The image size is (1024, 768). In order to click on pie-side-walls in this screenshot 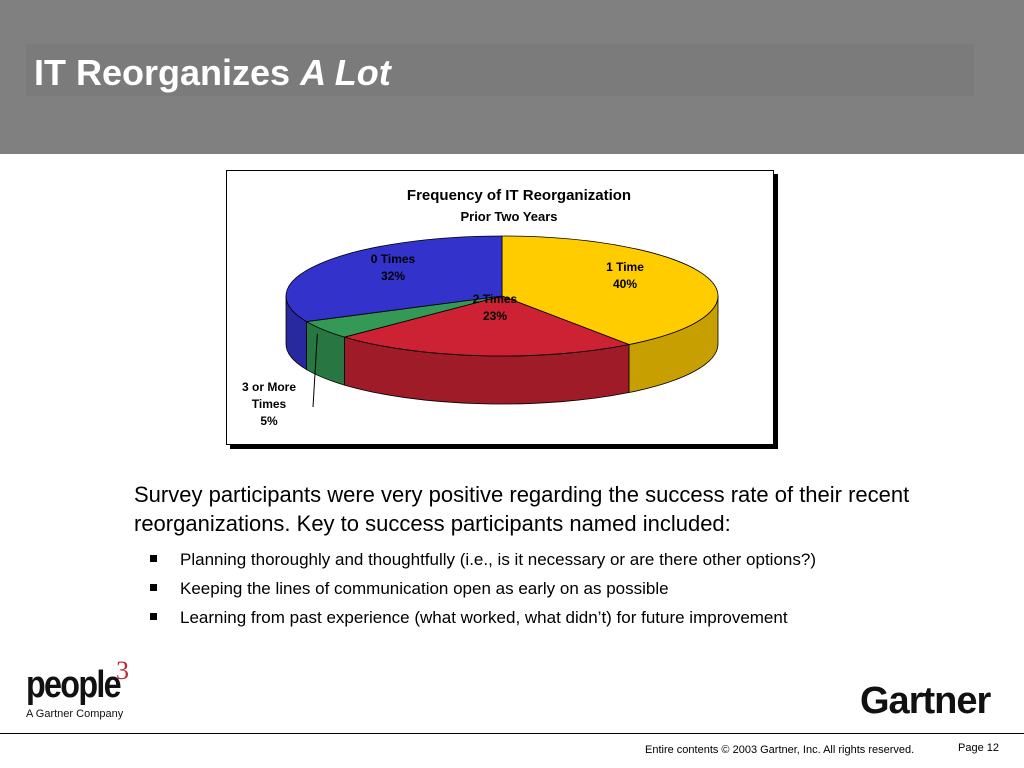, I will do `click(502, 350)`.